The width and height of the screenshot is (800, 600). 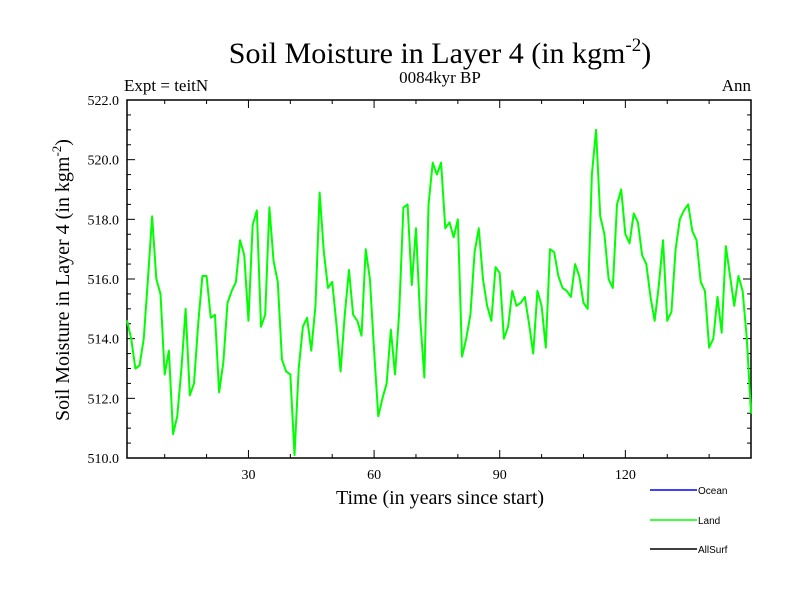 What do you see at coordinates (500, 475) in the screenshot?
I see `x-tick-label: 90` at bounding box center [500, 475].